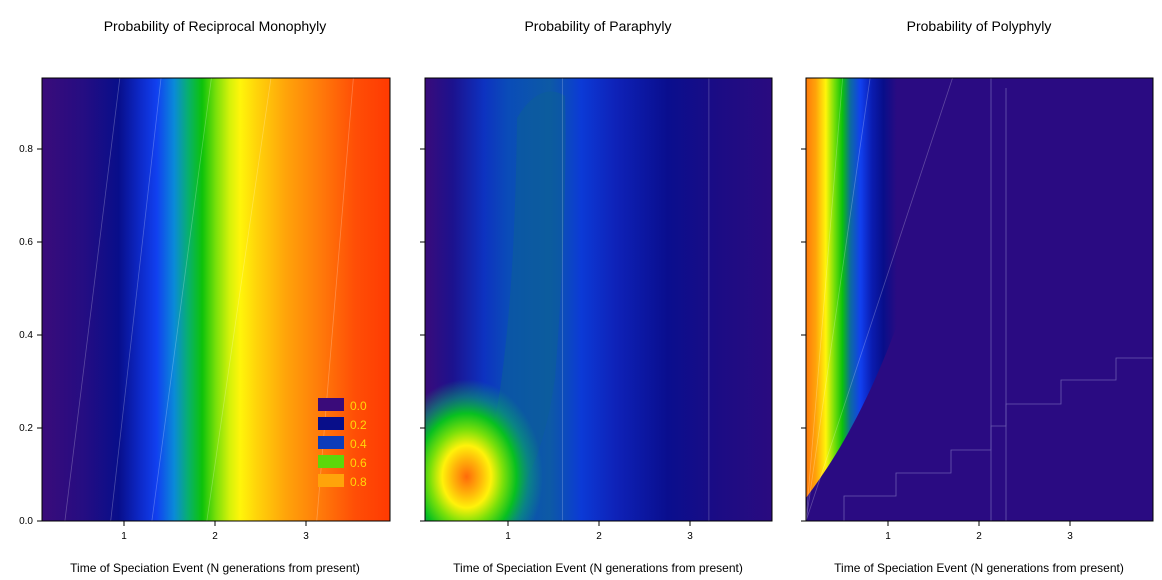 This screenshot has height=580, width=1162. I want to click on y-tick-label: 0.0, so click(26, 521).